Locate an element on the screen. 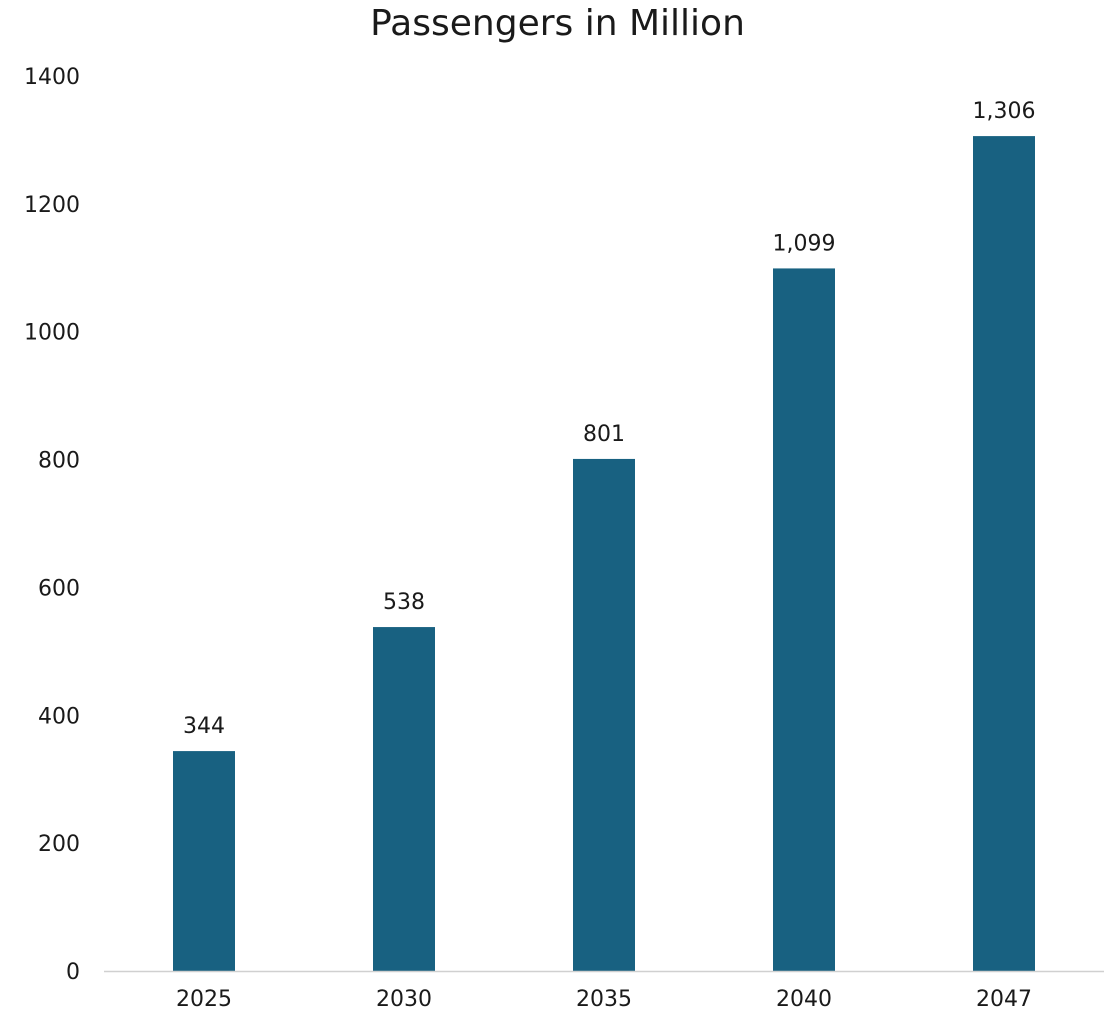 The width and height of the screenshot is (1115, 1015). bar-2025 is located at coordinates (204, 861).